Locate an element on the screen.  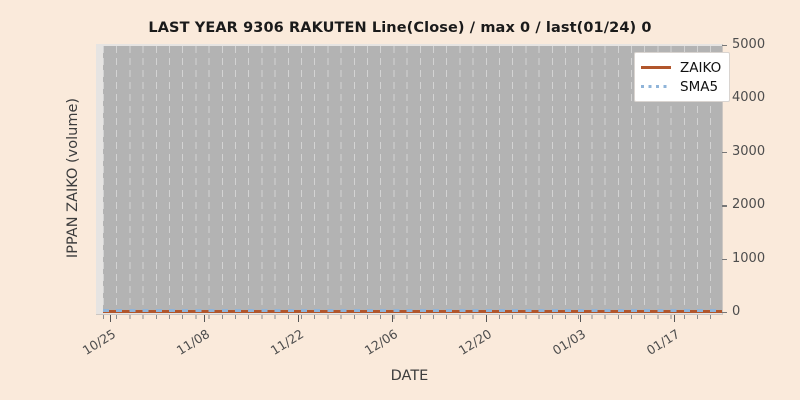
y-tick-label: 3000 is located at coordinates (749, 151).